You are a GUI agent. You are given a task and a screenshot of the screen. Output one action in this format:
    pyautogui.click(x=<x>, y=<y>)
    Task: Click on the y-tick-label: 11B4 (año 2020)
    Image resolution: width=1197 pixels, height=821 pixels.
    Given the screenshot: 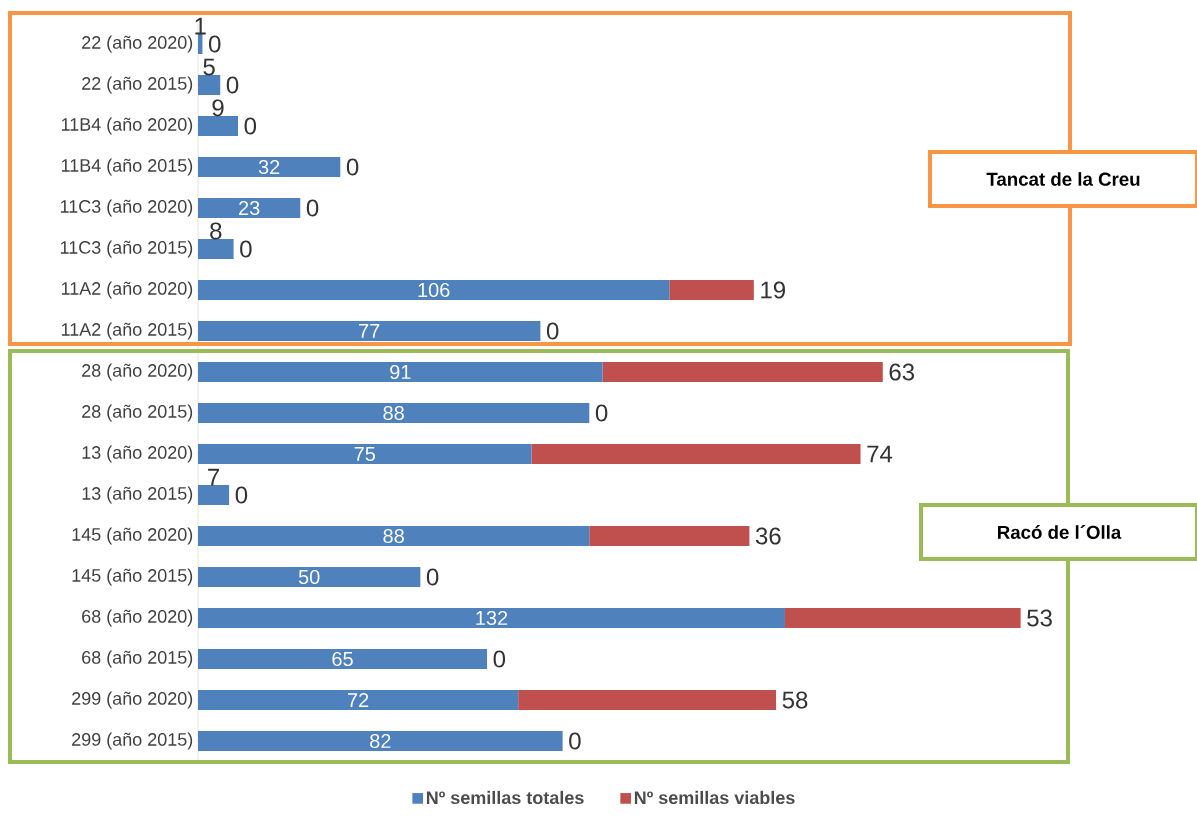 What is the action you would take?
    pyautogui.click(x=127, y=126)
    